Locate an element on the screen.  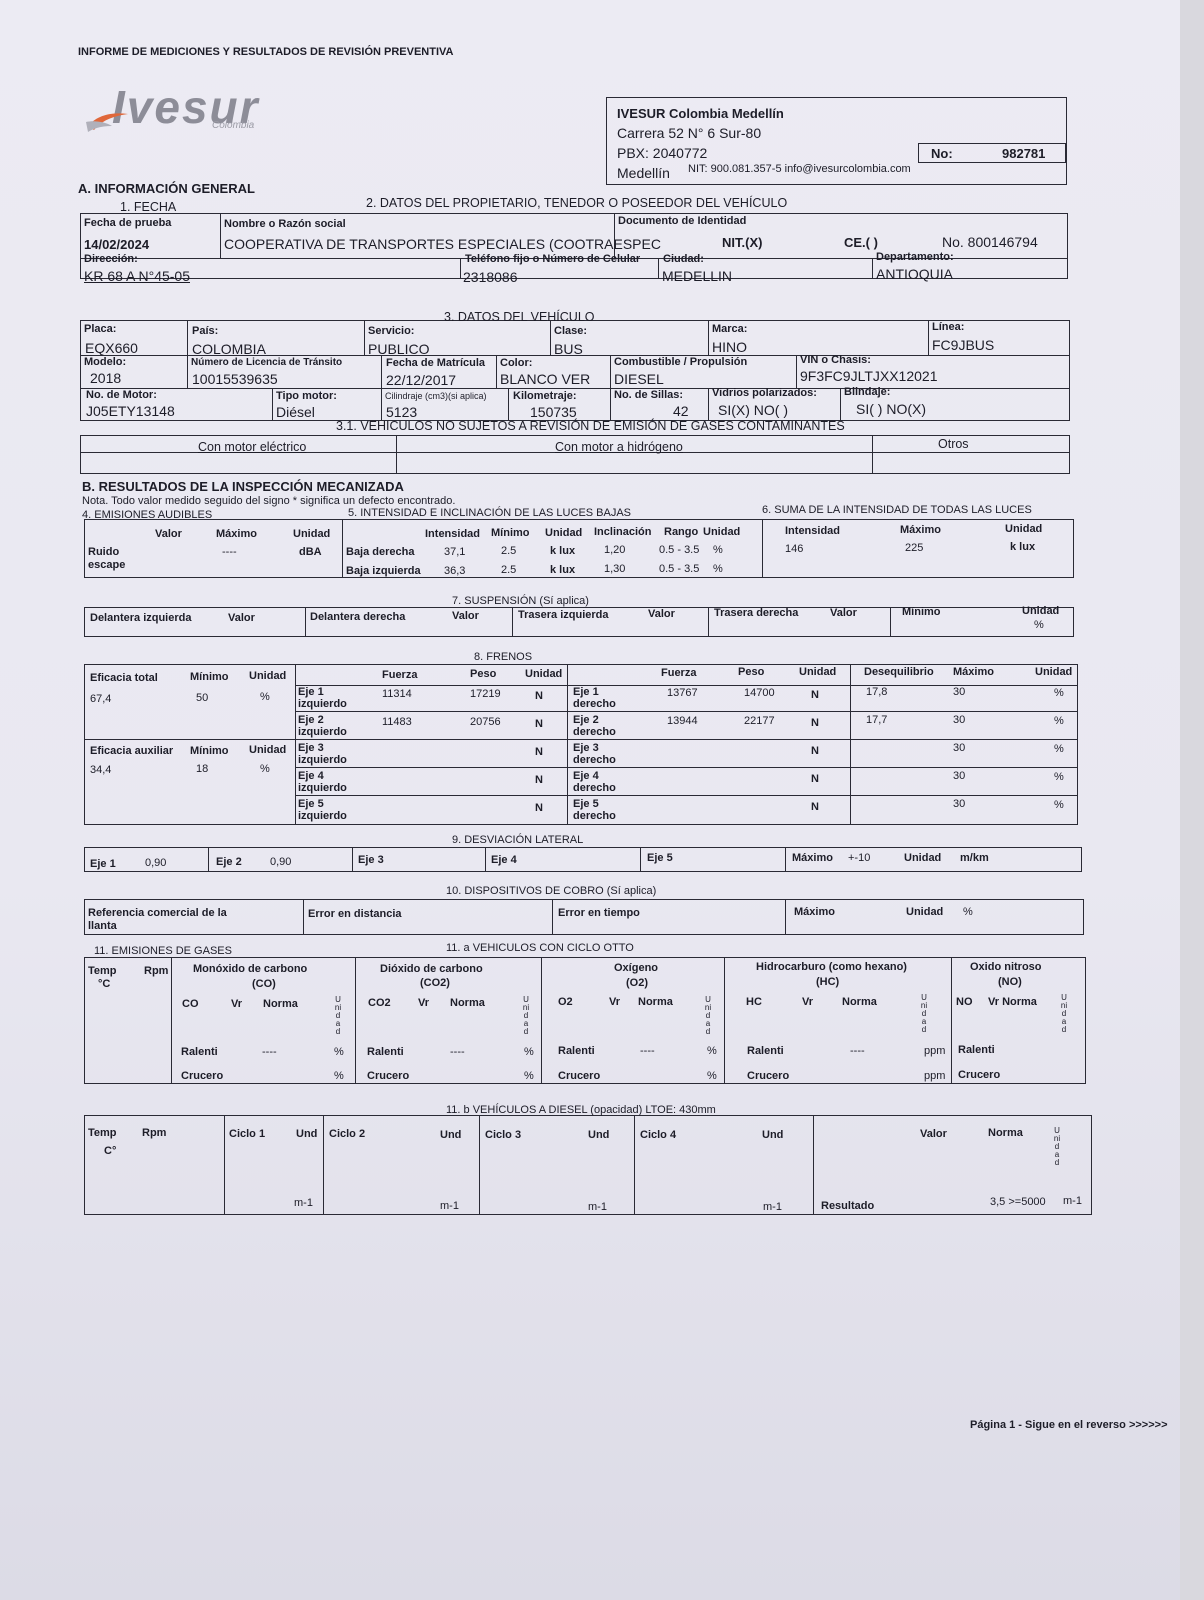
report-number: 982781 is located at coordinates (1024, 153).